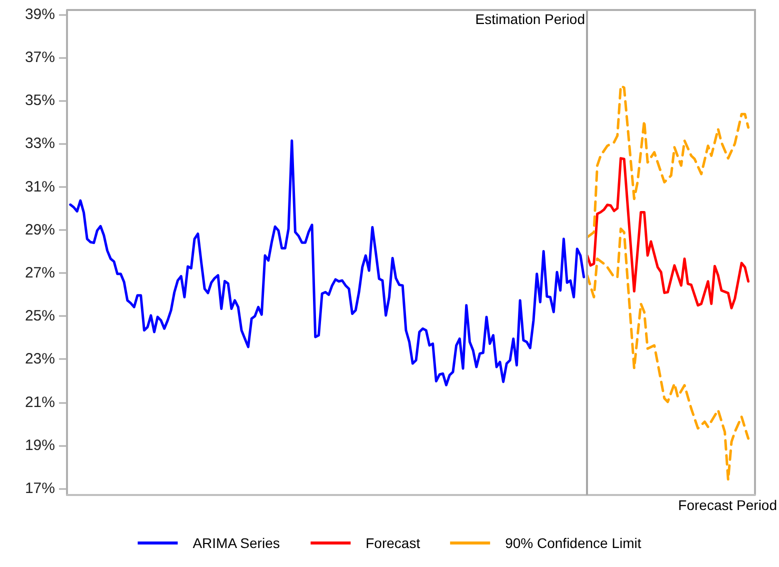 Image resolution: width=779 pixels, height=567 pixels. What do you see at coordinates (39, 143) in the screenshot?
I see `y-tick-label: 33%` at bounding box center [39, 143].